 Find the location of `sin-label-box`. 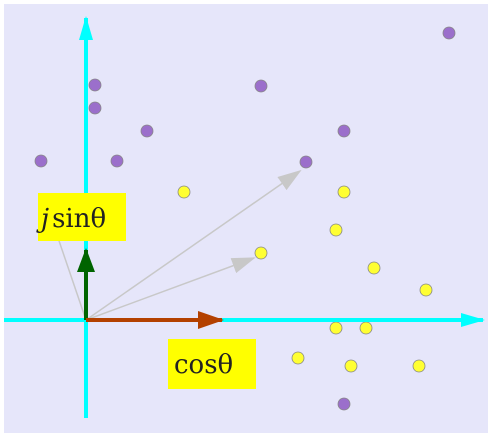

sin-label-box is located at coordinates (82, 217).